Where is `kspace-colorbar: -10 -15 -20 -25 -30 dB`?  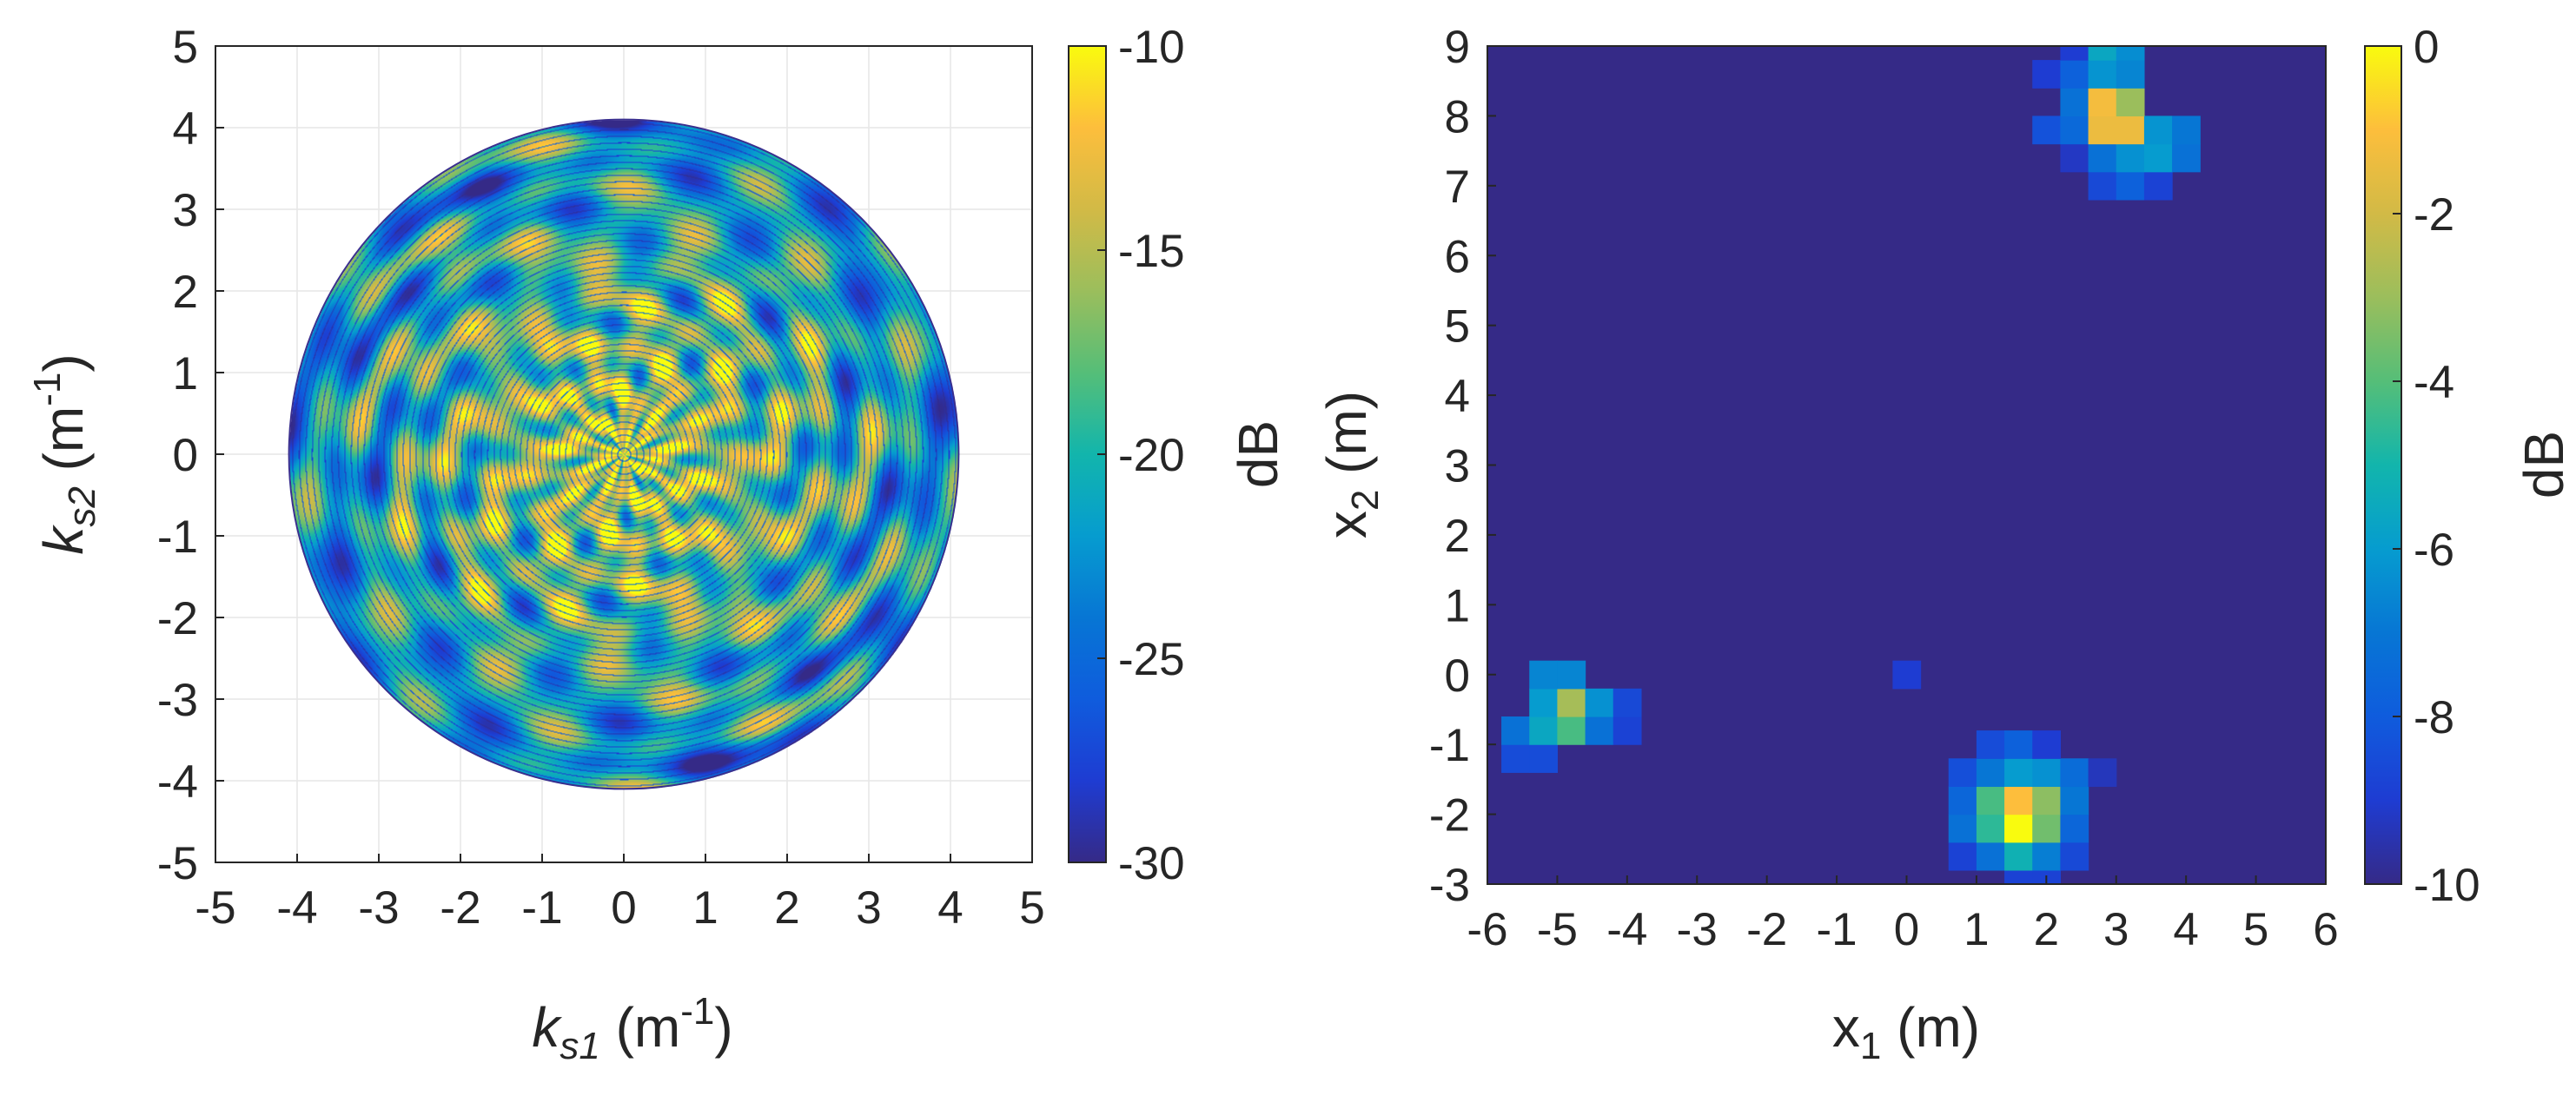
kspace-colorbar: -10 -15 -20 -25 -30 dB is located at coordinates (1178, 455).